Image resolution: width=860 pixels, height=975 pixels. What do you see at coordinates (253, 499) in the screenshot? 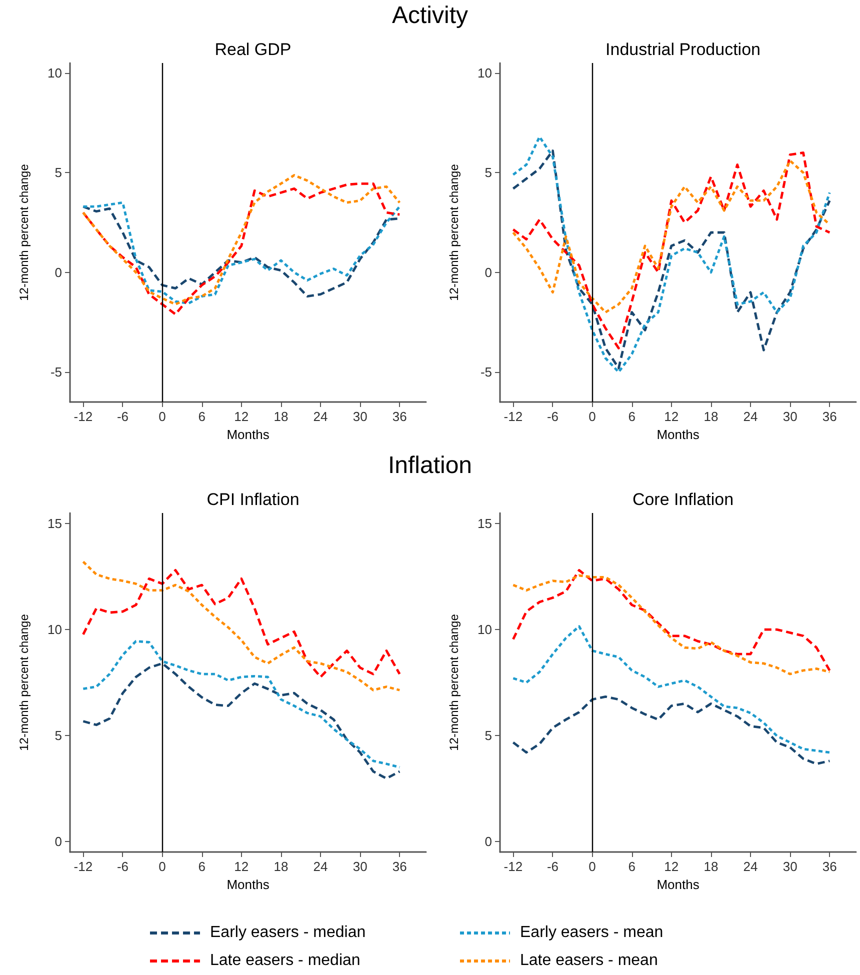
I see `chart-title: CPI Inflation` at bounding box center [253, 499].